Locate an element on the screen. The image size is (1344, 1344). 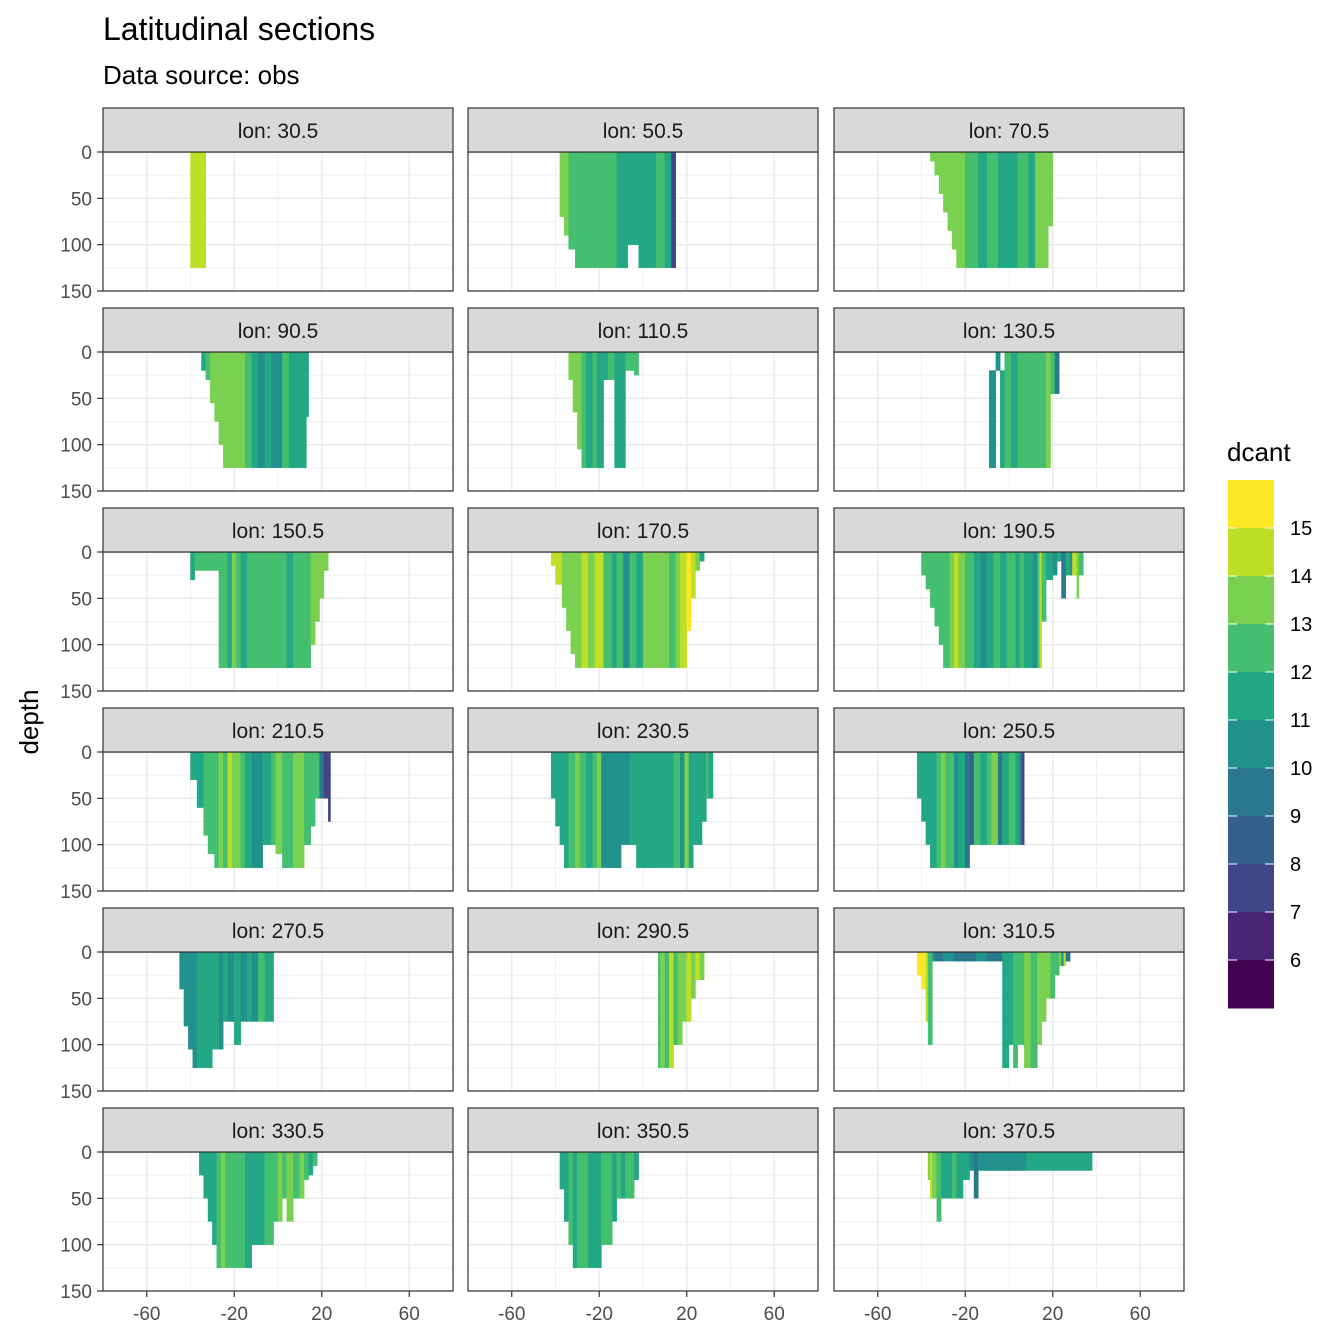
legend-label: 14 is located at coordinates (1301, 577).